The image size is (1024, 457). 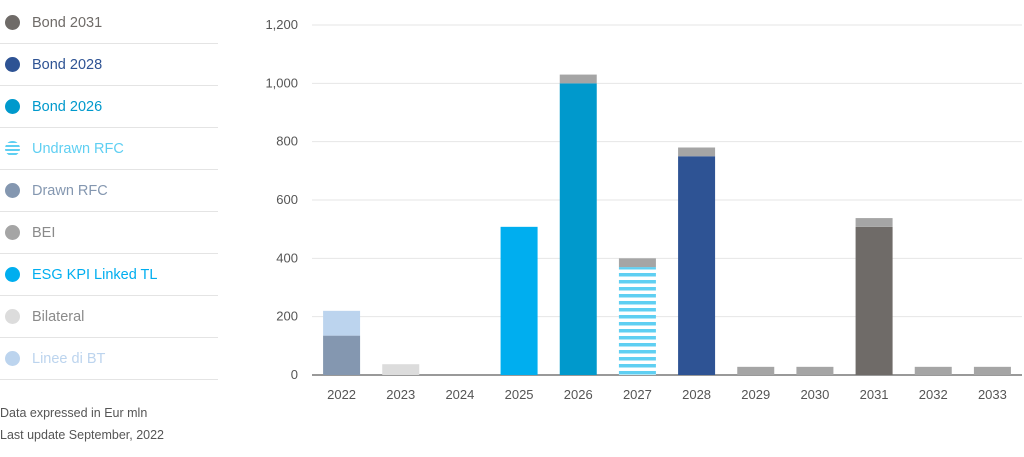 What do you see at coordinates (287, 141) in the screenshot?
I see `y-tick-label: 800` at bounding box center [287, 141].